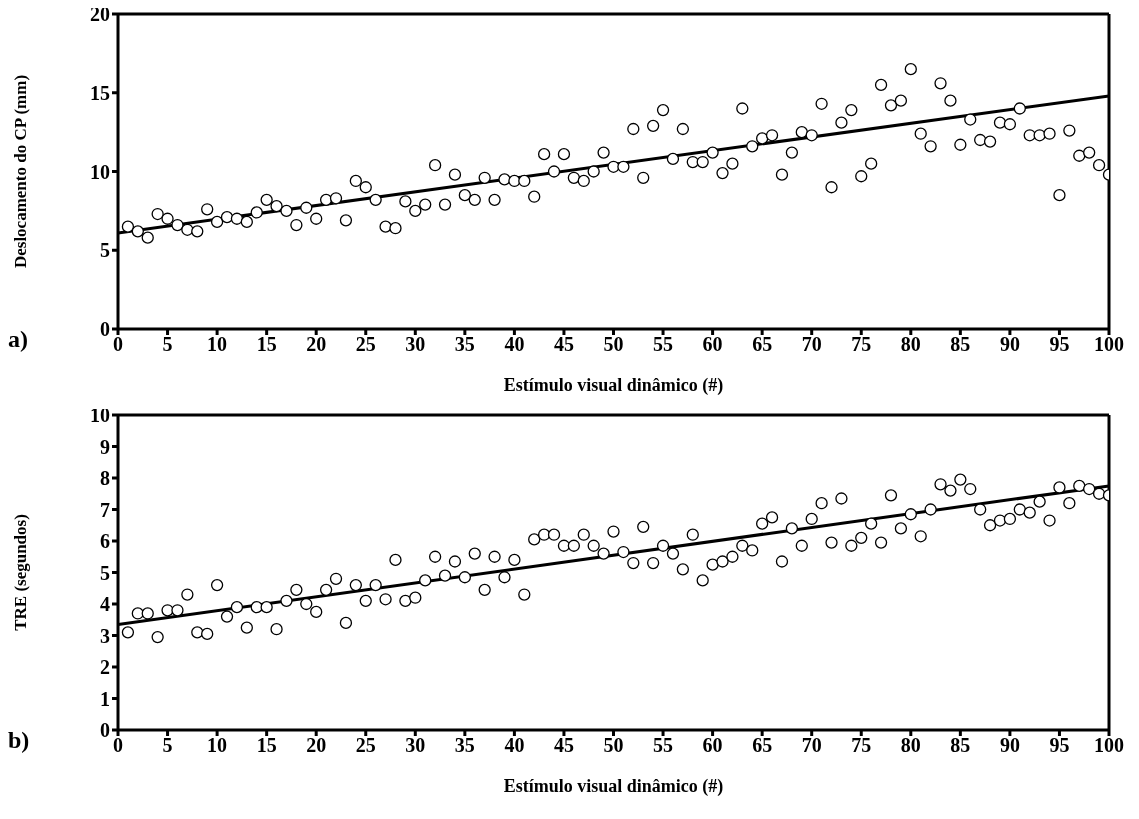 This screenshot has height=819, width=1139. Describe the element at coordinates (105, 509) in the screenshot. I see `y-tick-label: 7` at that location.